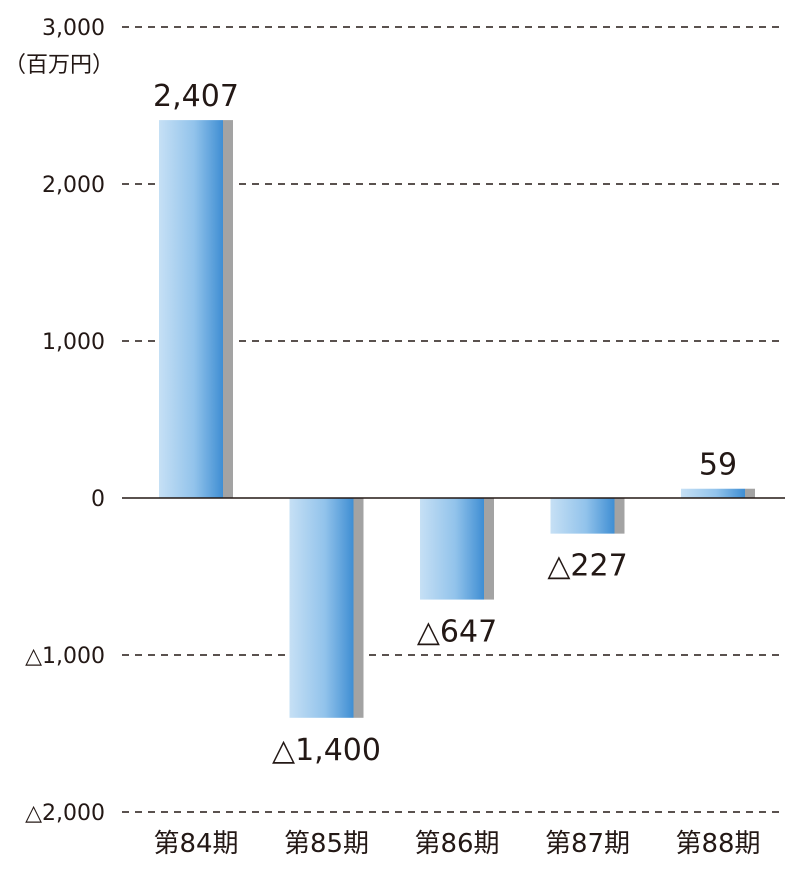  I want to click on category-label: 第88期, so click(717, 844).